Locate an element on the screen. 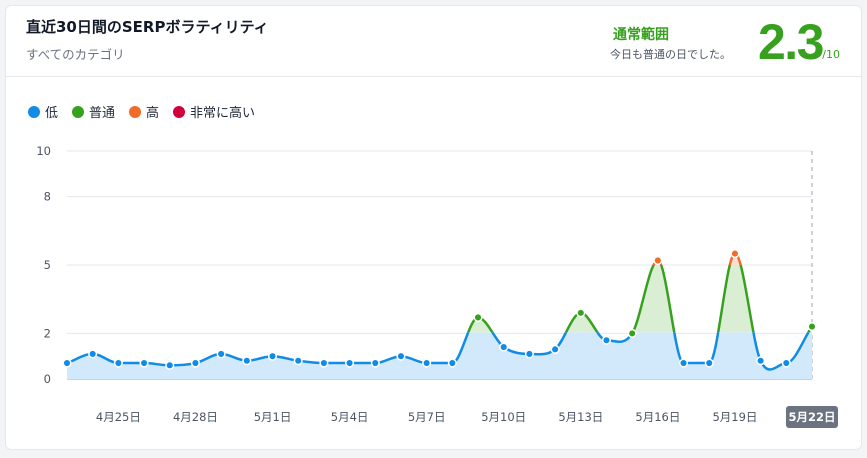 Image resolution: width=867 pixels, height=458 pixels. status-description: 今日も普通の日でした。 is located at coordinates (670, 54).